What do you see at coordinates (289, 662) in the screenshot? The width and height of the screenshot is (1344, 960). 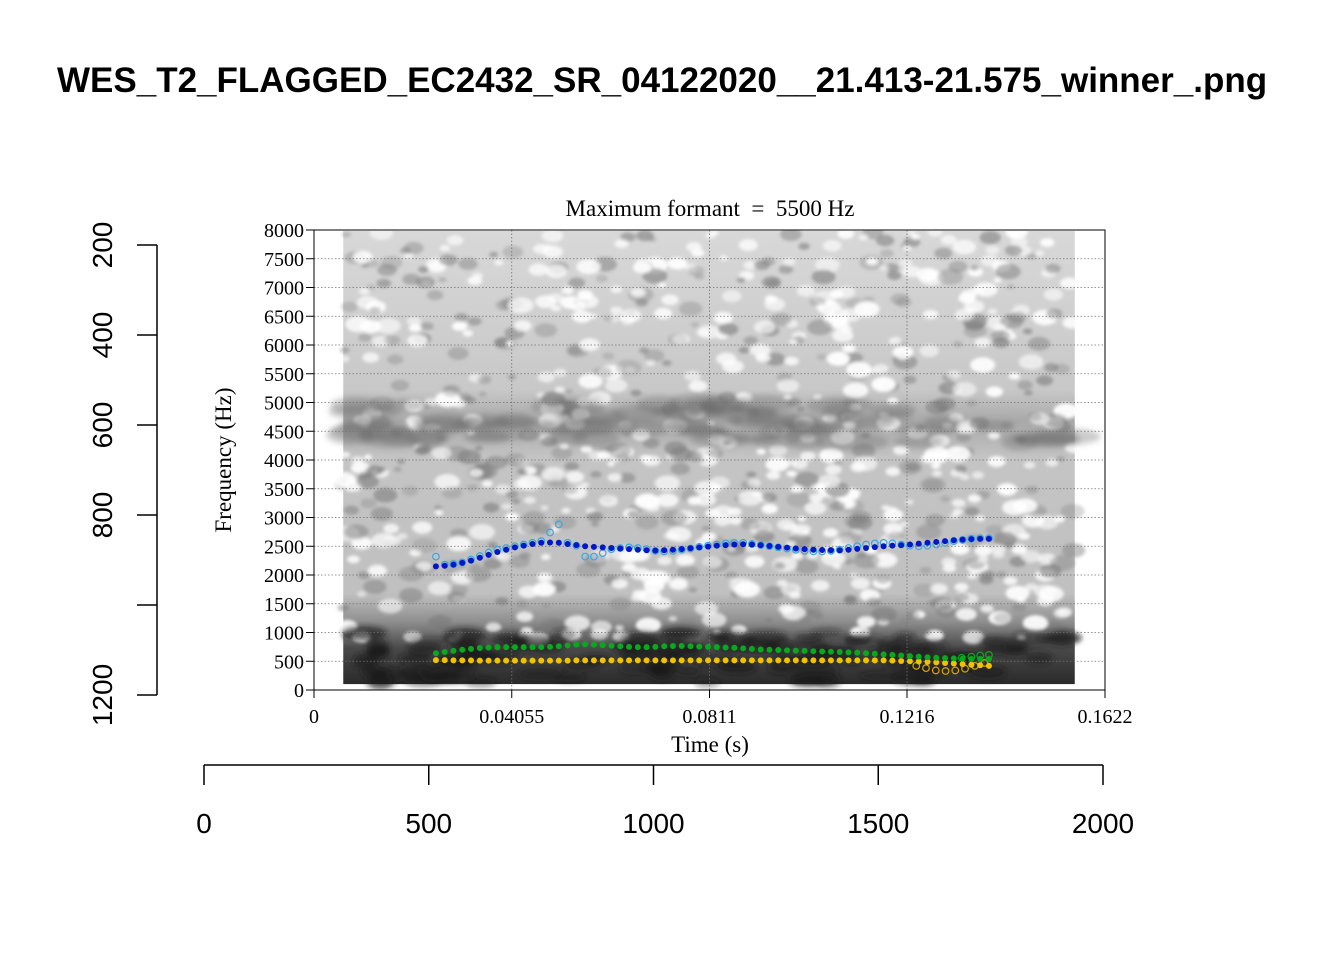 I see `y-tick-label: 500` at bounding box center [289, 662].